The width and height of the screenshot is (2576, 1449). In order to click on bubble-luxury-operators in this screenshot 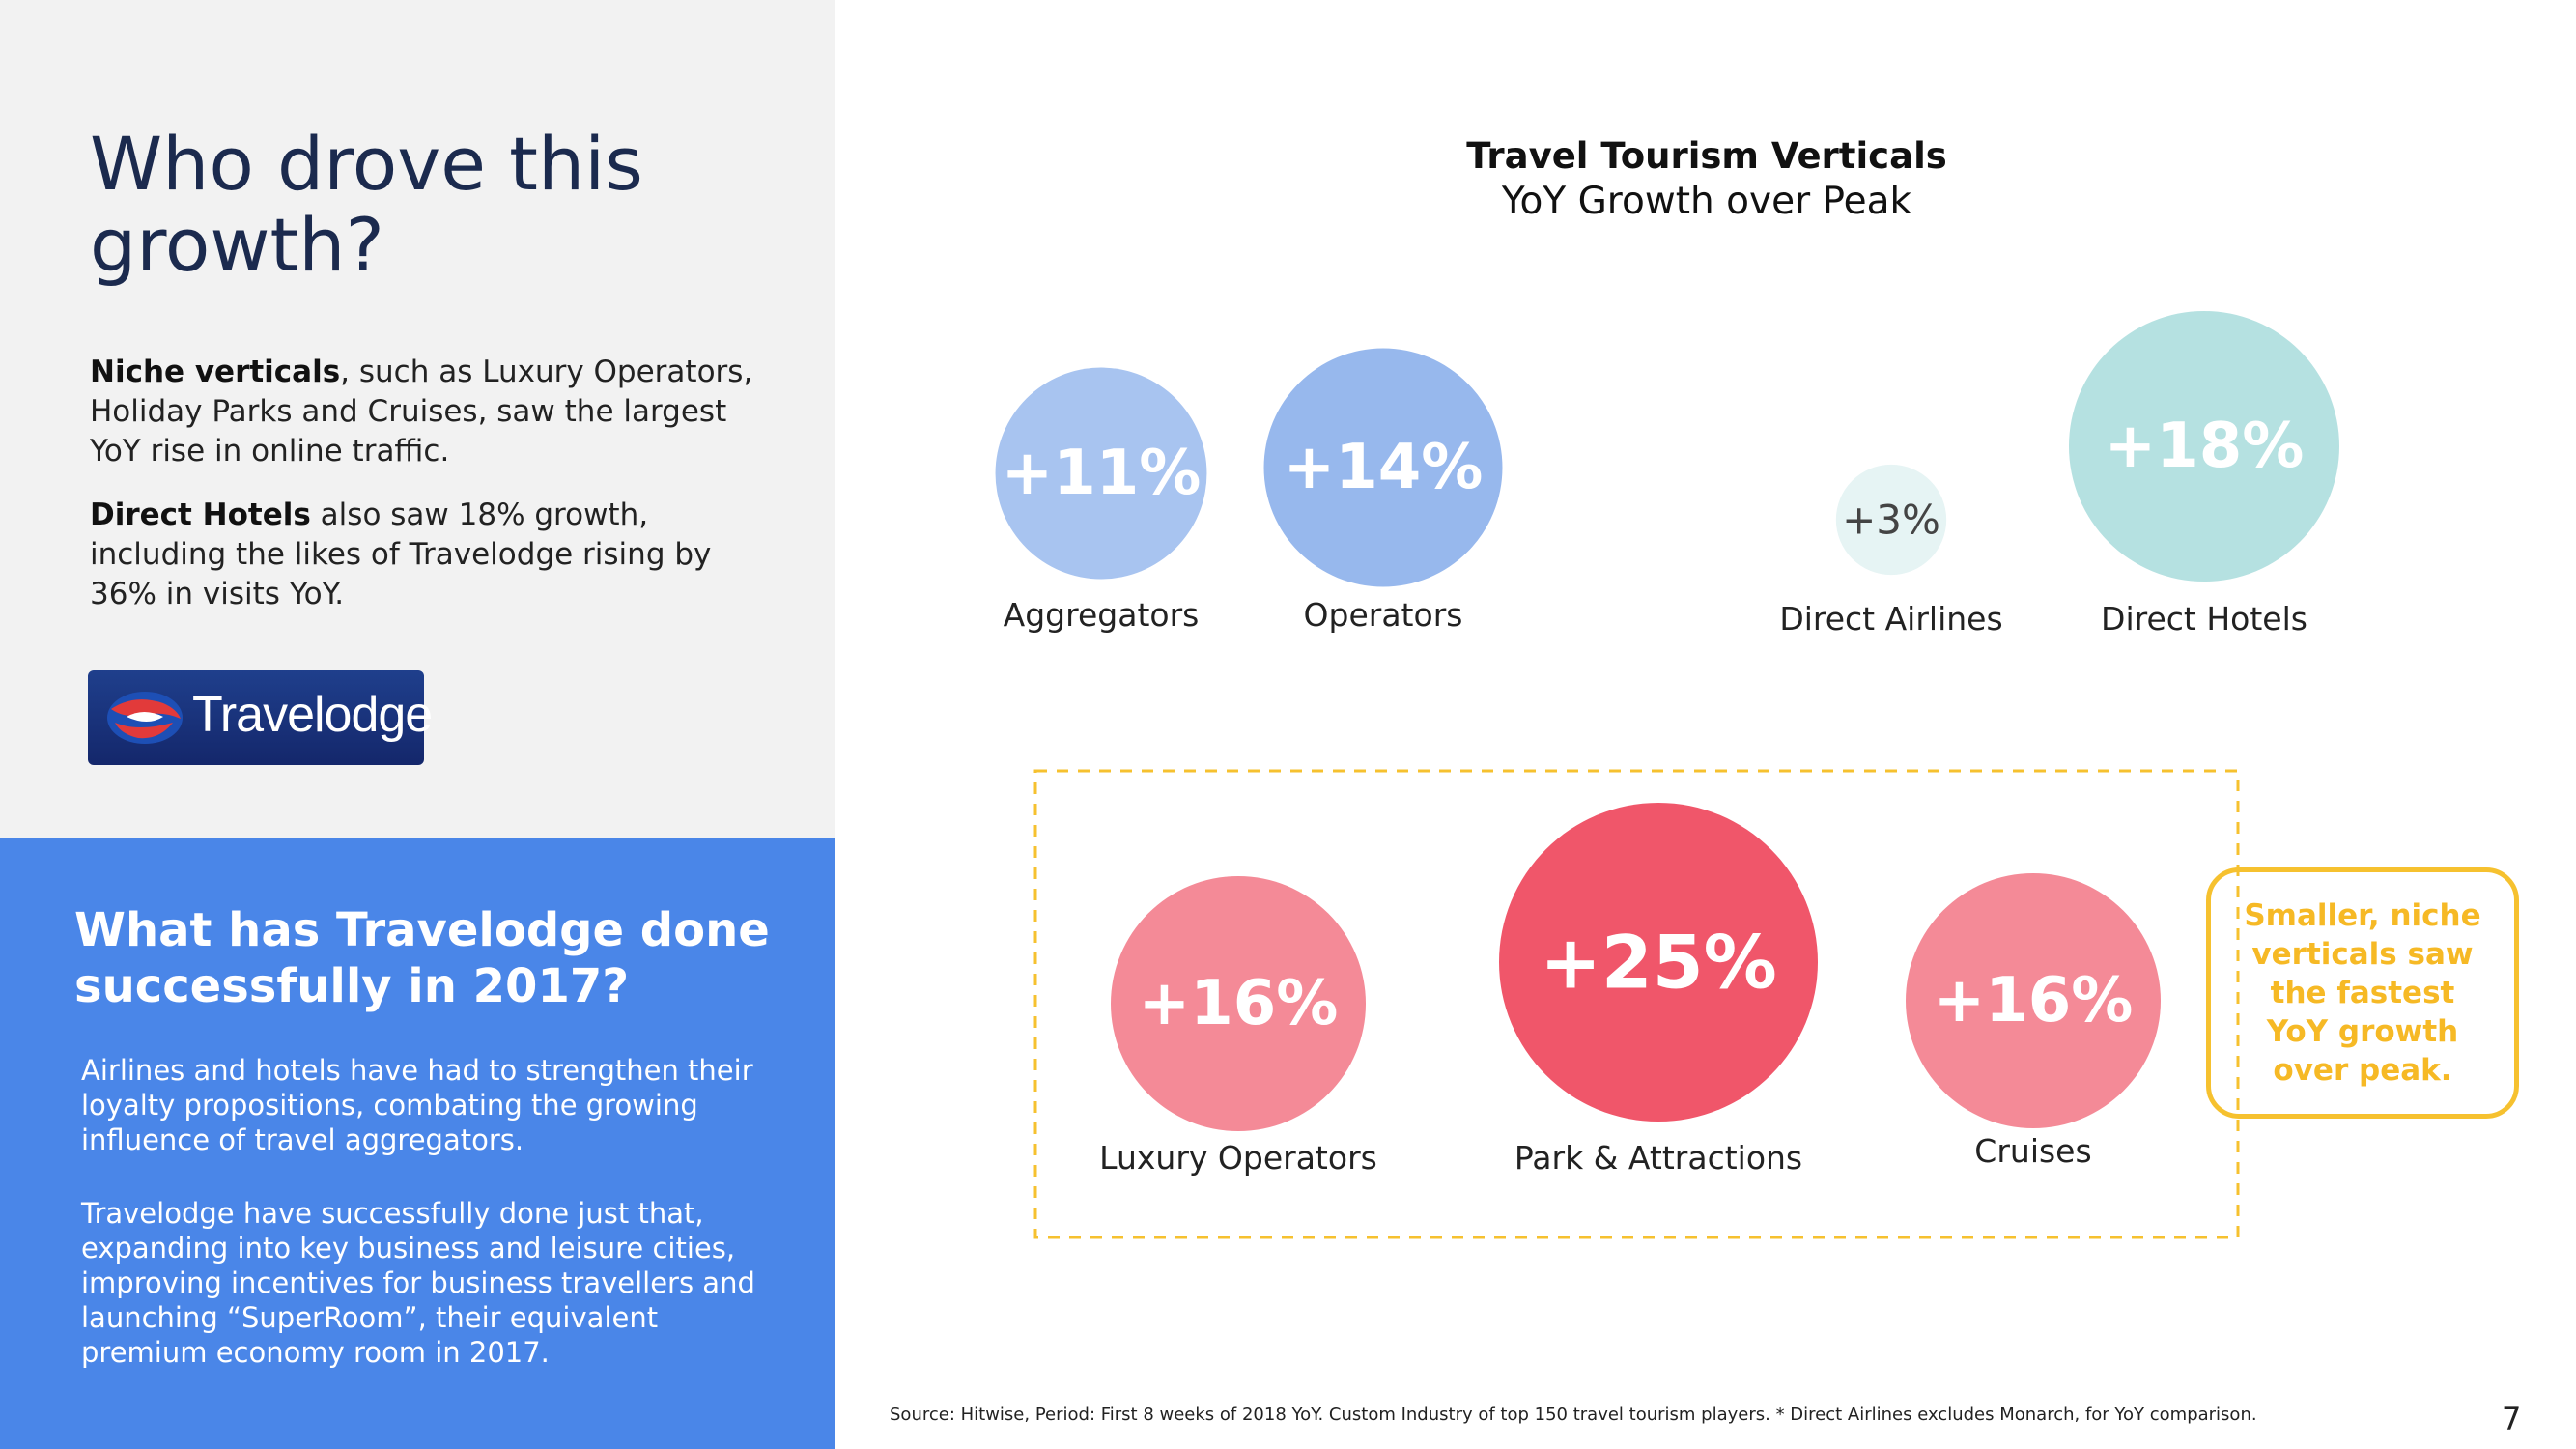, I will do `click(1238, 1003)`.